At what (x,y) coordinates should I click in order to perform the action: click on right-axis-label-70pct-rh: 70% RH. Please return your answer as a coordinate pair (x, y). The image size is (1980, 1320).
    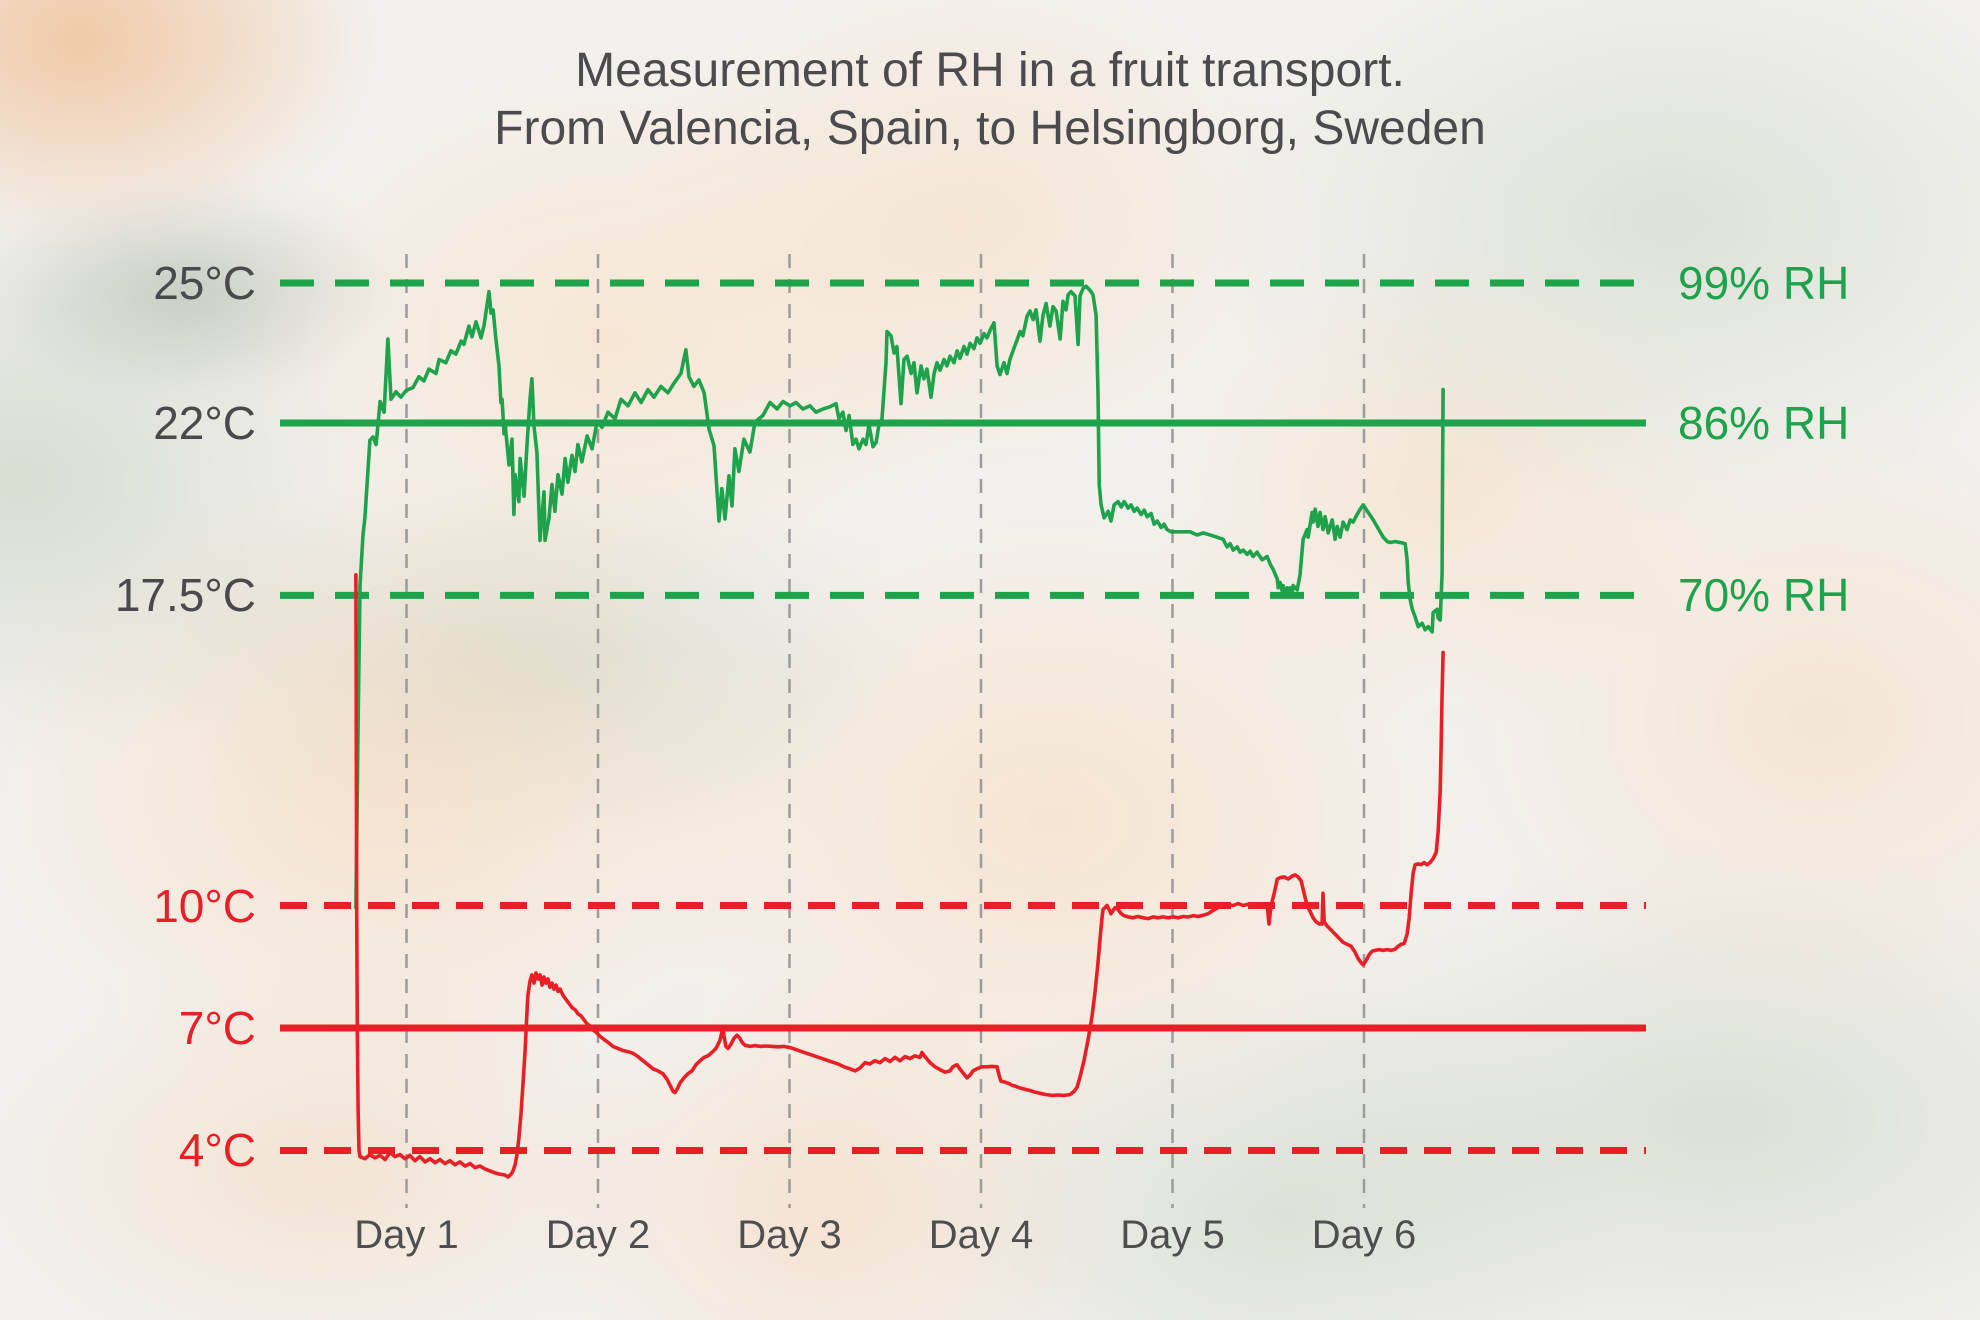
    Looking at the image, I should click on (1764, 595).